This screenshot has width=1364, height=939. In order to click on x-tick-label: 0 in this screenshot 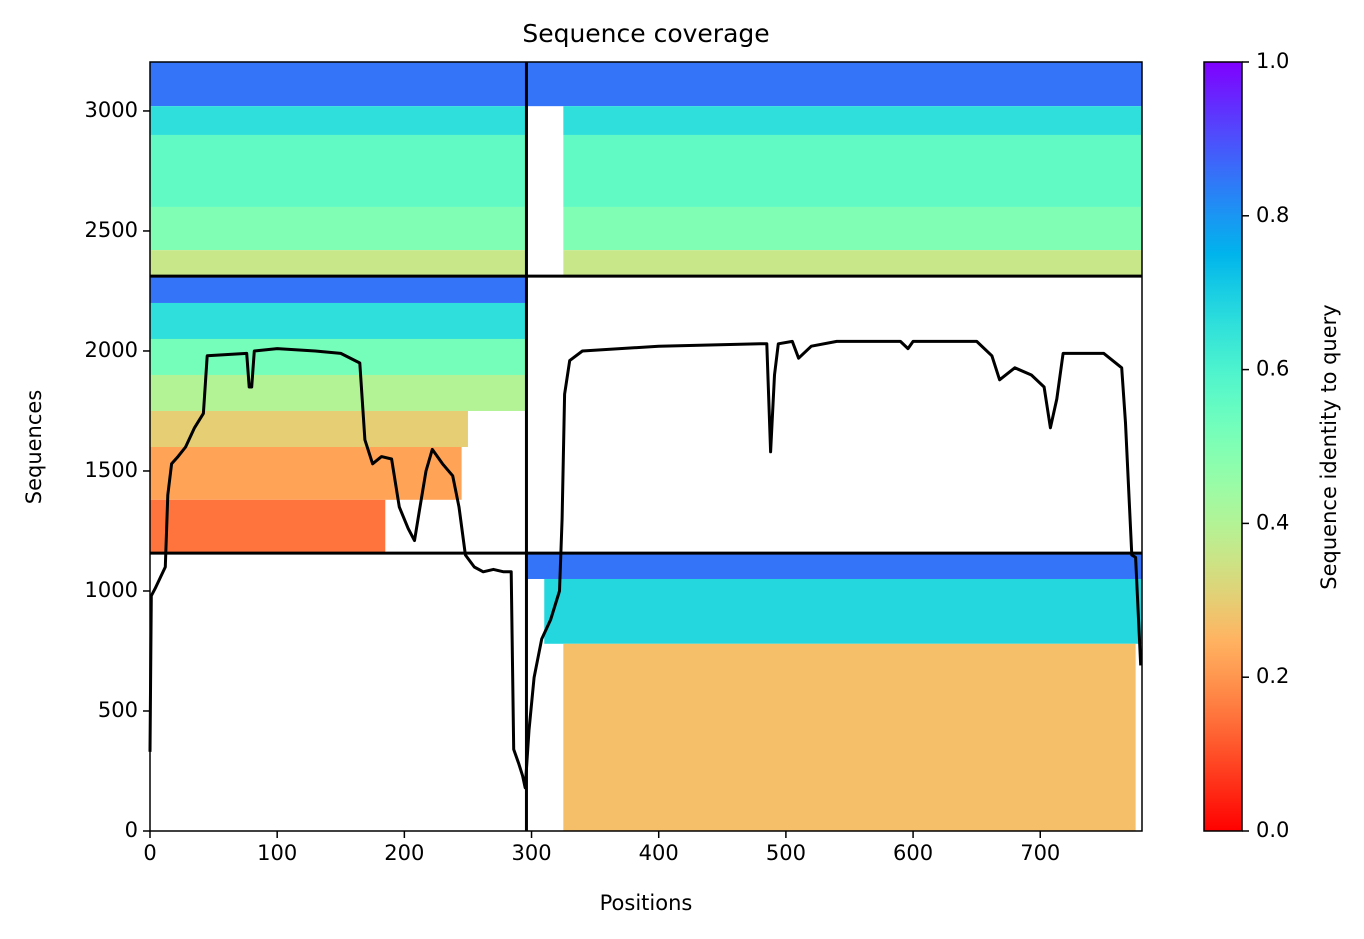, I will do `click(149, 853)`.